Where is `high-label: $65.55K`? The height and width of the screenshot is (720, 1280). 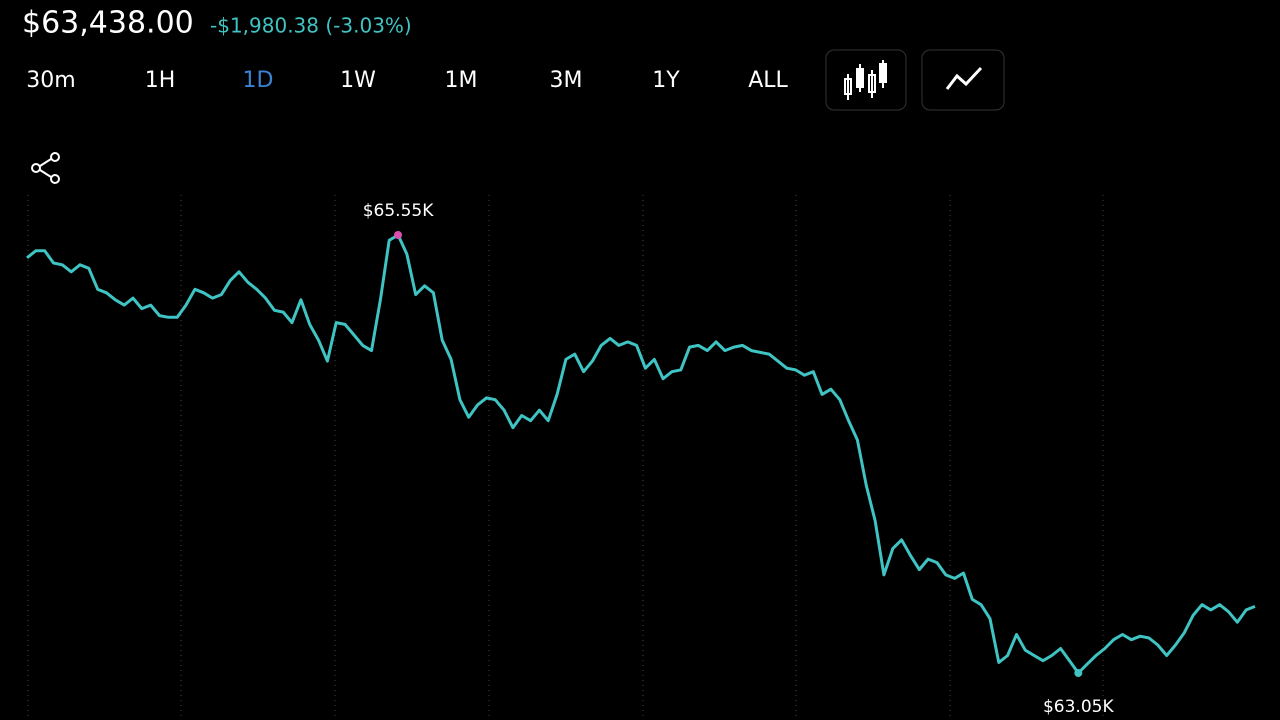 high-label: $65.55K is located at coordinates (398, 211).